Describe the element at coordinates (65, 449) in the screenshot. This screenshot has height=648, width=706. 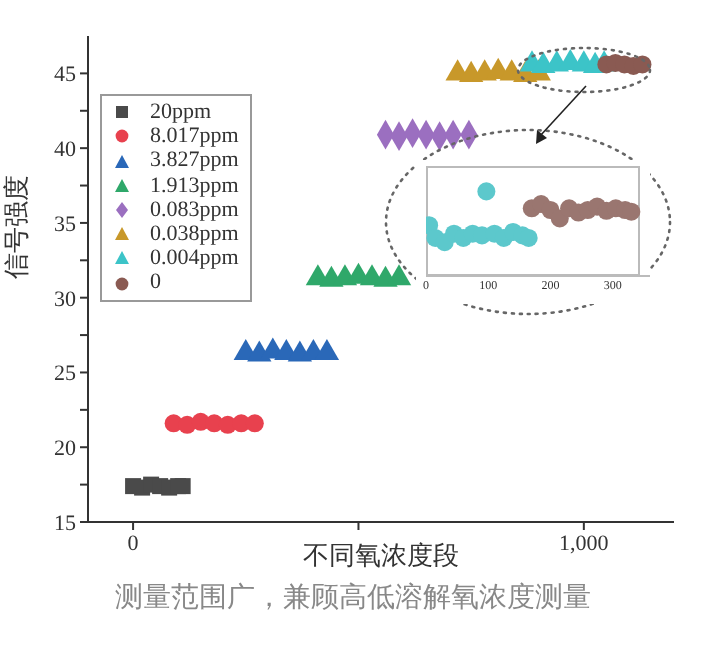
I see `y-tick-label: 20` at that location.